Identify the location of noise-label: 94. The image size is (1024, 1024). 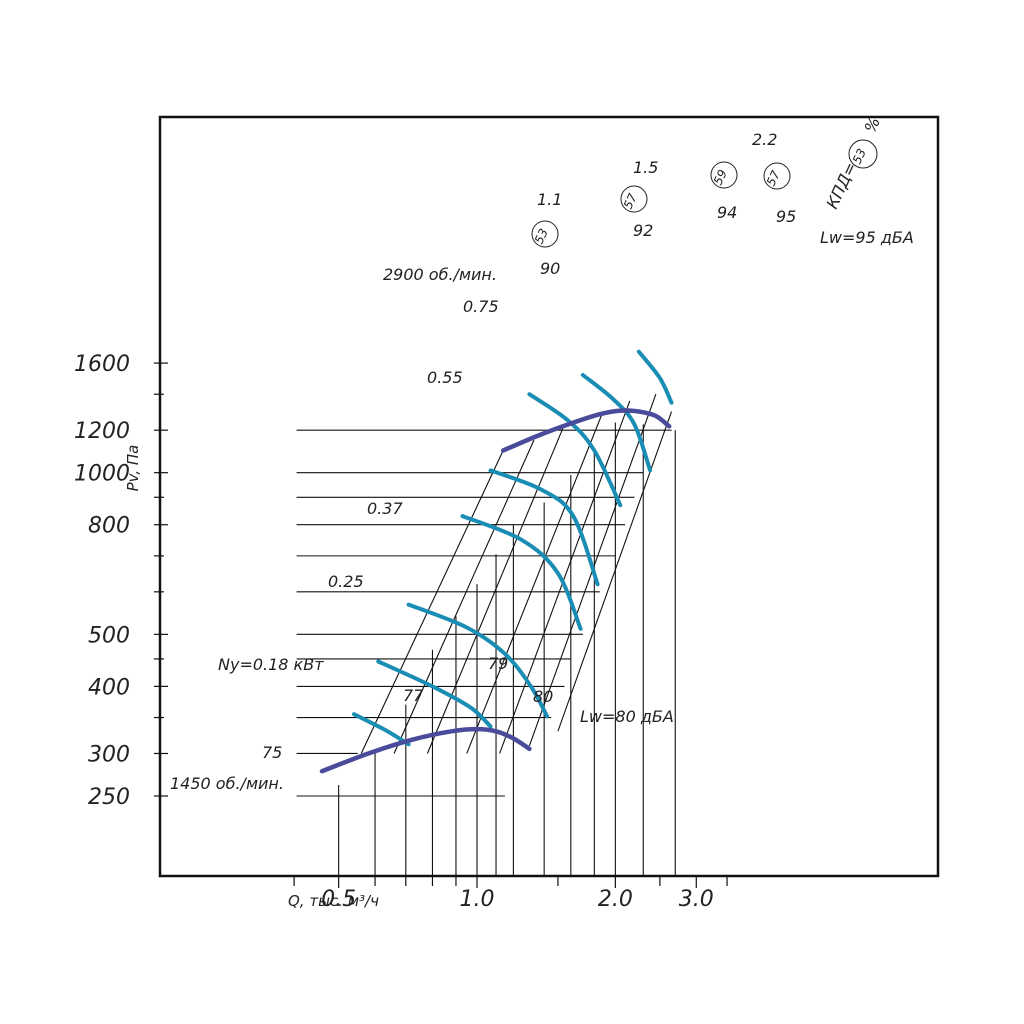
(727, 212).